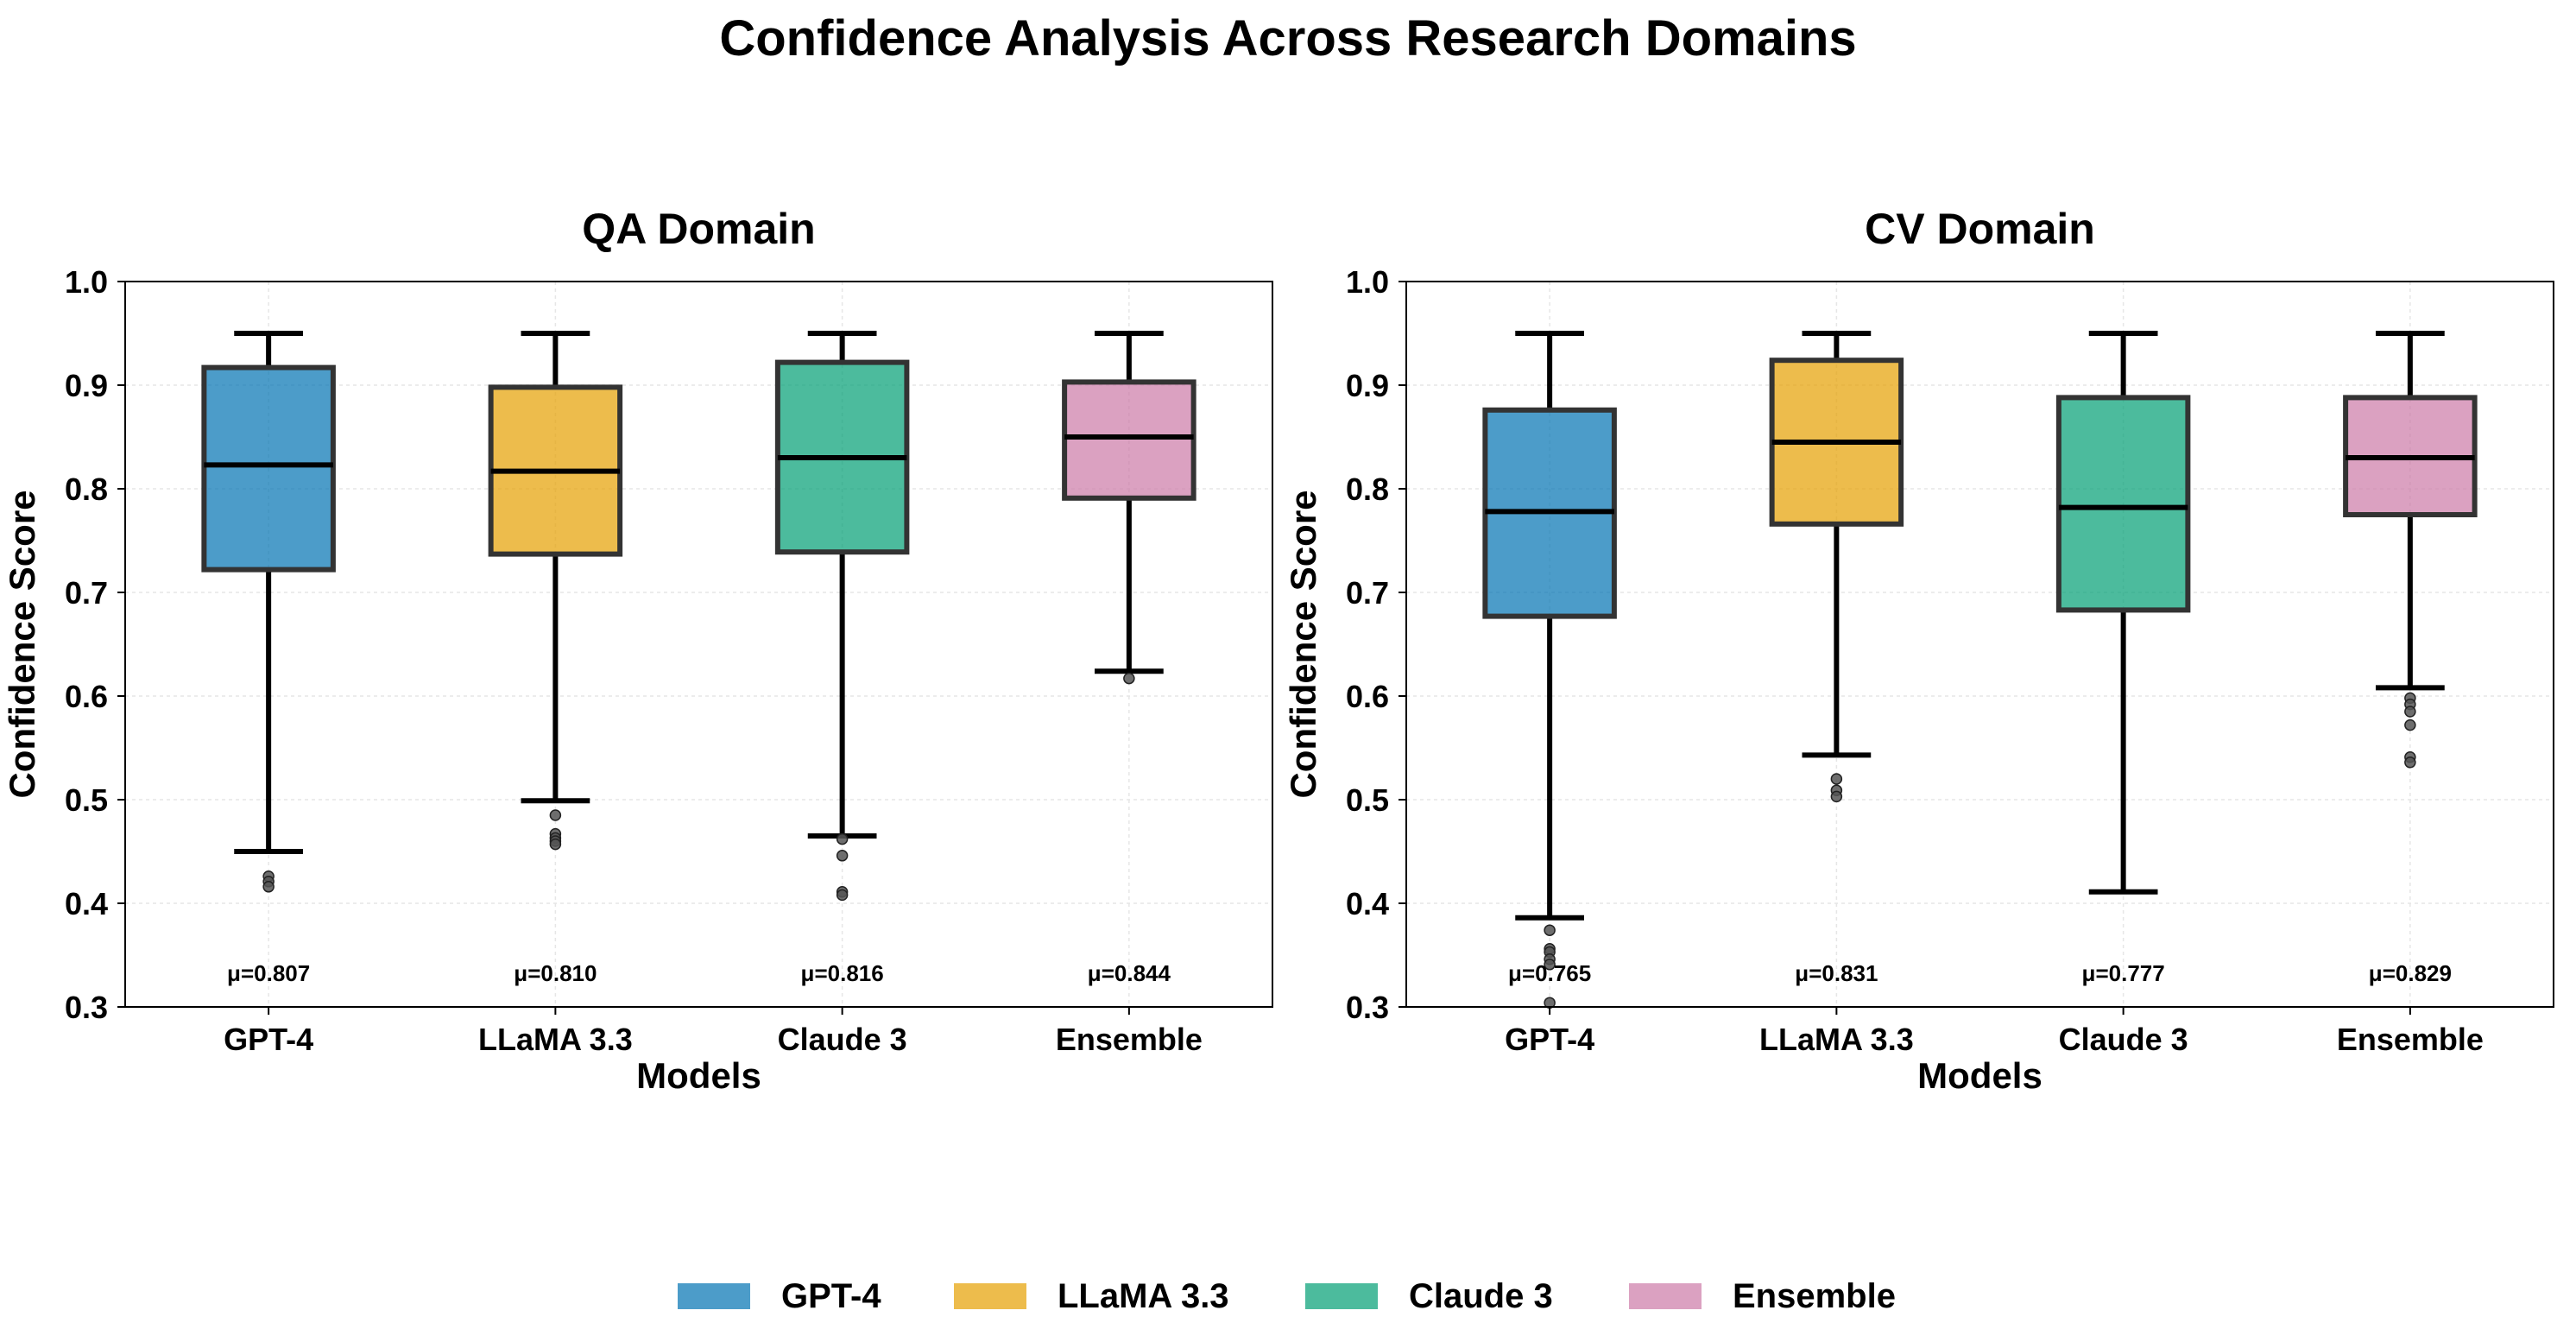 The width and height of the screenshot is (2576, 1342). What do you see at coordinates (2123, 973) in the screenshot?
I see `mean-label: μ=0.777` at bounding box center [2123, 973].